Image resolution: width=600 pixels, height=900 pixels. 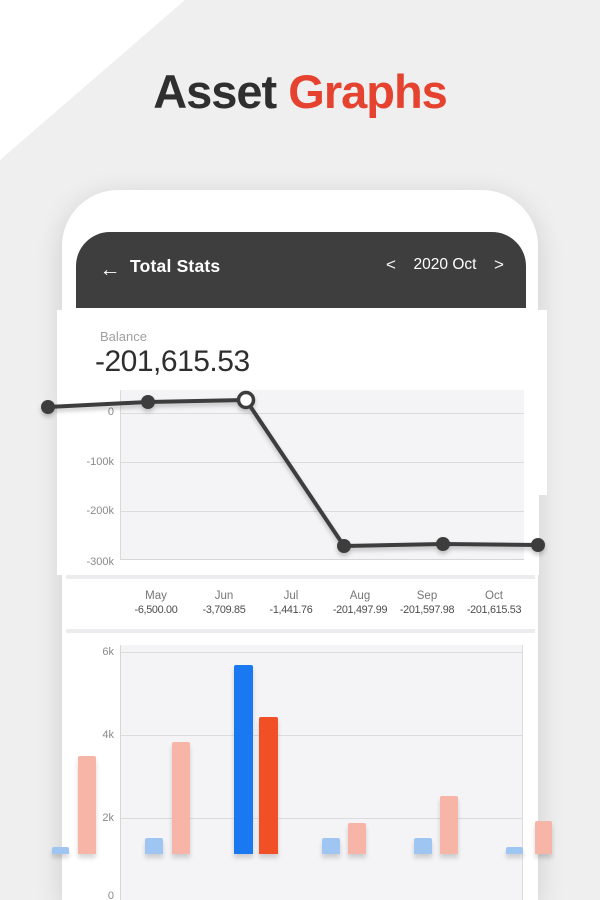 I want to click on line-point, so click(x=48, y=407).